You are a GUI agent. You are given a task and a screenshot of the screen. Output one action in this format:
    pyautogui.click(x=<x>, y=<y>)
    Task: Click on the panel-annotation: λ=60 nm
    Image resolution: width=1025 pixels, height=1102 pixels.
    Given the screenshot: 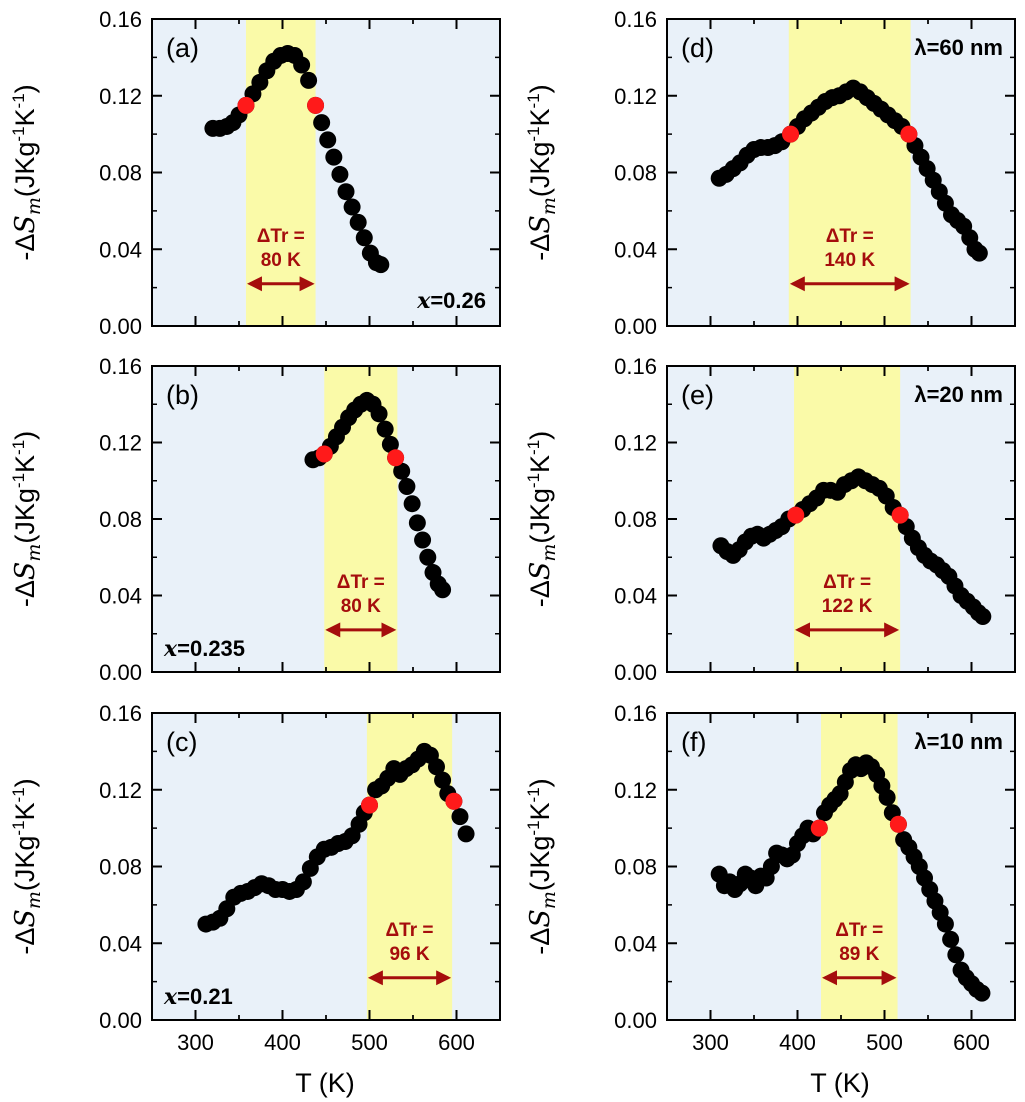 What is the action you would take?
    pyautogui.click(x=958, y=47)
    